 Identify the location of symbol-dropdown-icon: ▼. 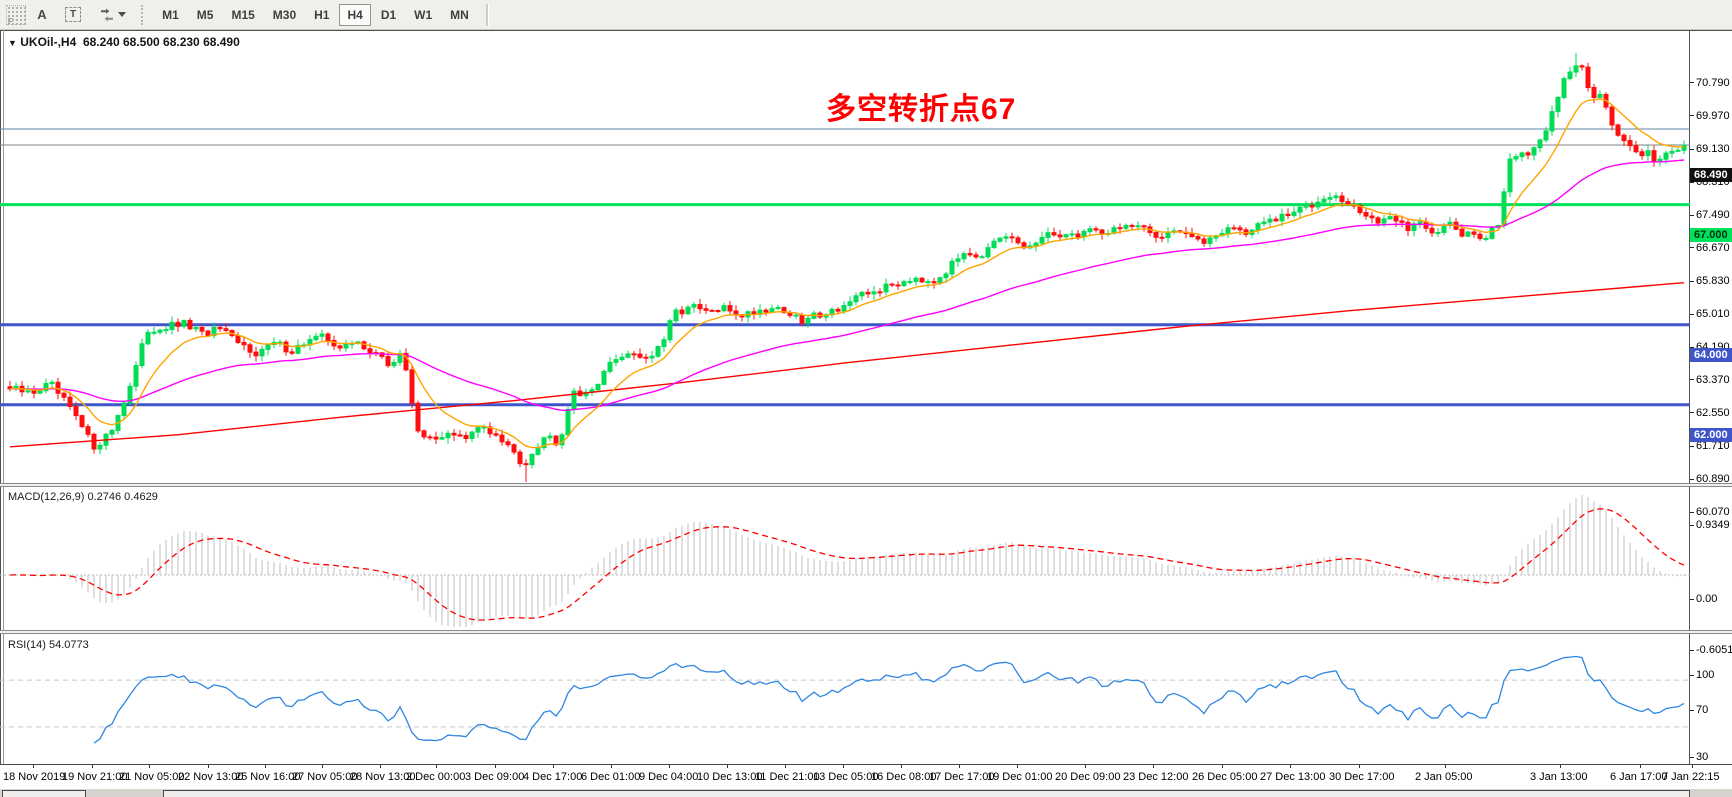
(12, 43).